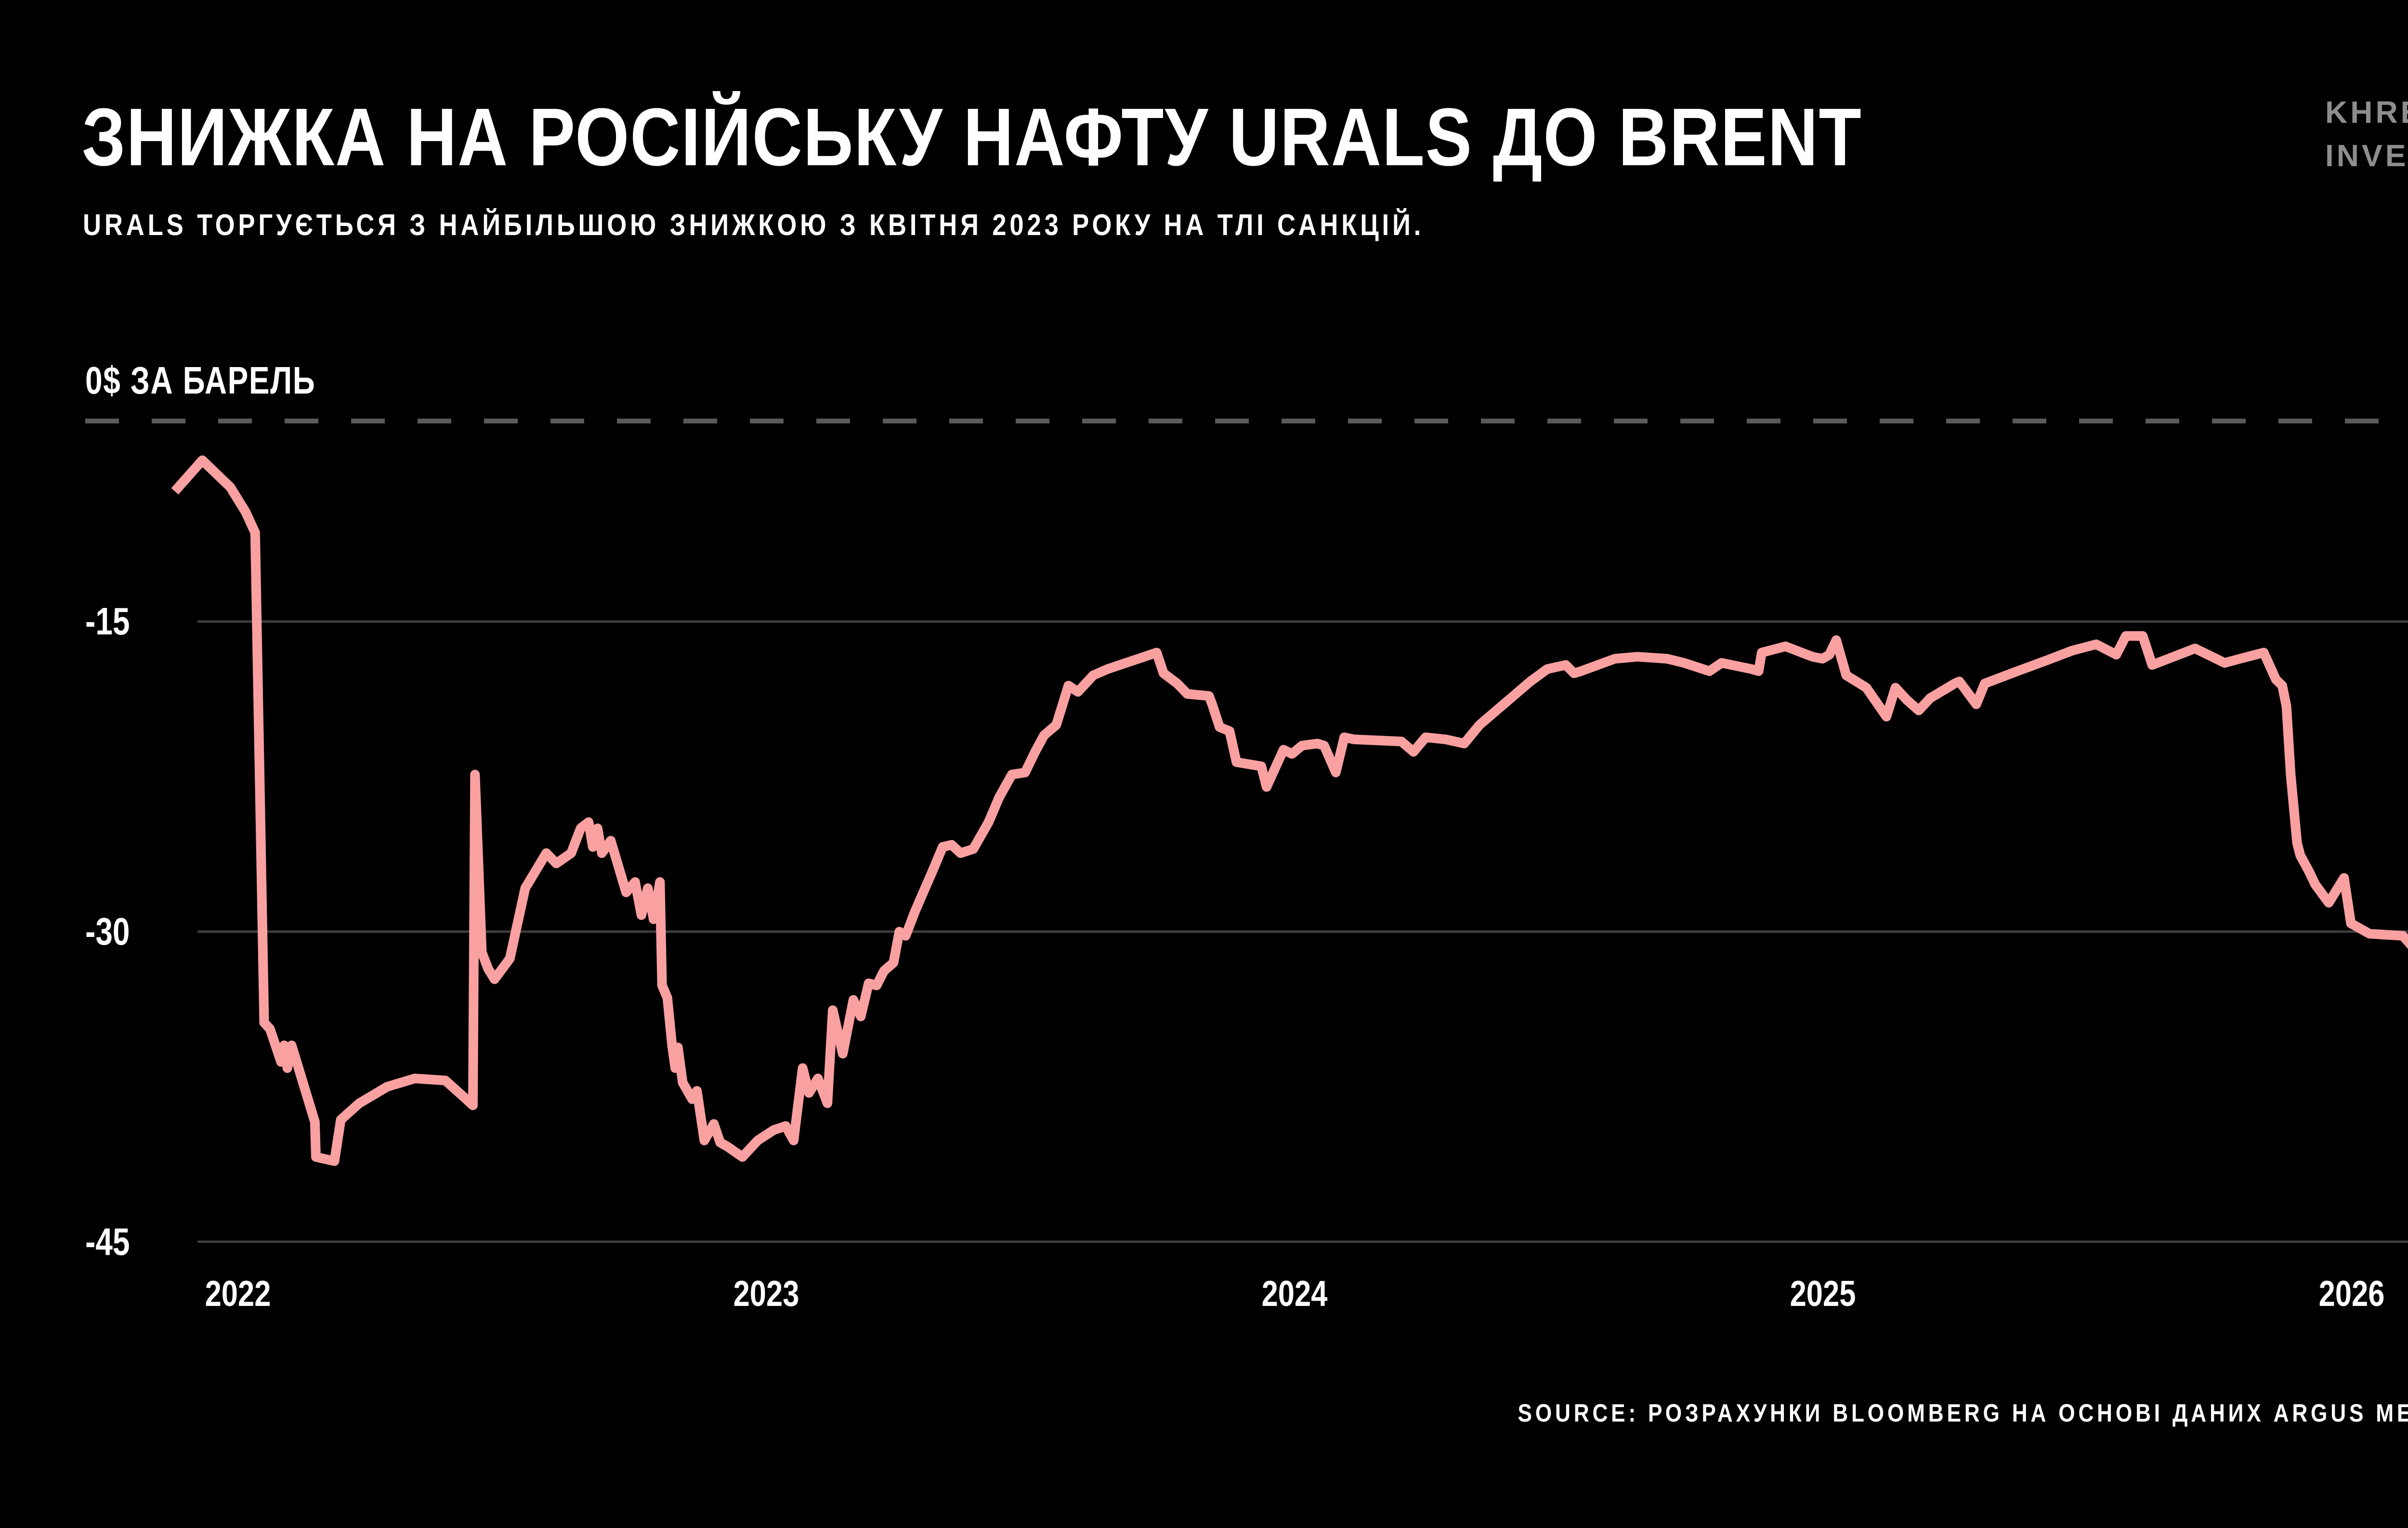 Image resolution: width=2408 pixels, height=1528 pixels. What do you see at coordinates (200, 380) in the screenshot?
I see `y-axis-unit-label: 0$ ЗА БАРЕЛЬ` at bounding box center [200, 380].